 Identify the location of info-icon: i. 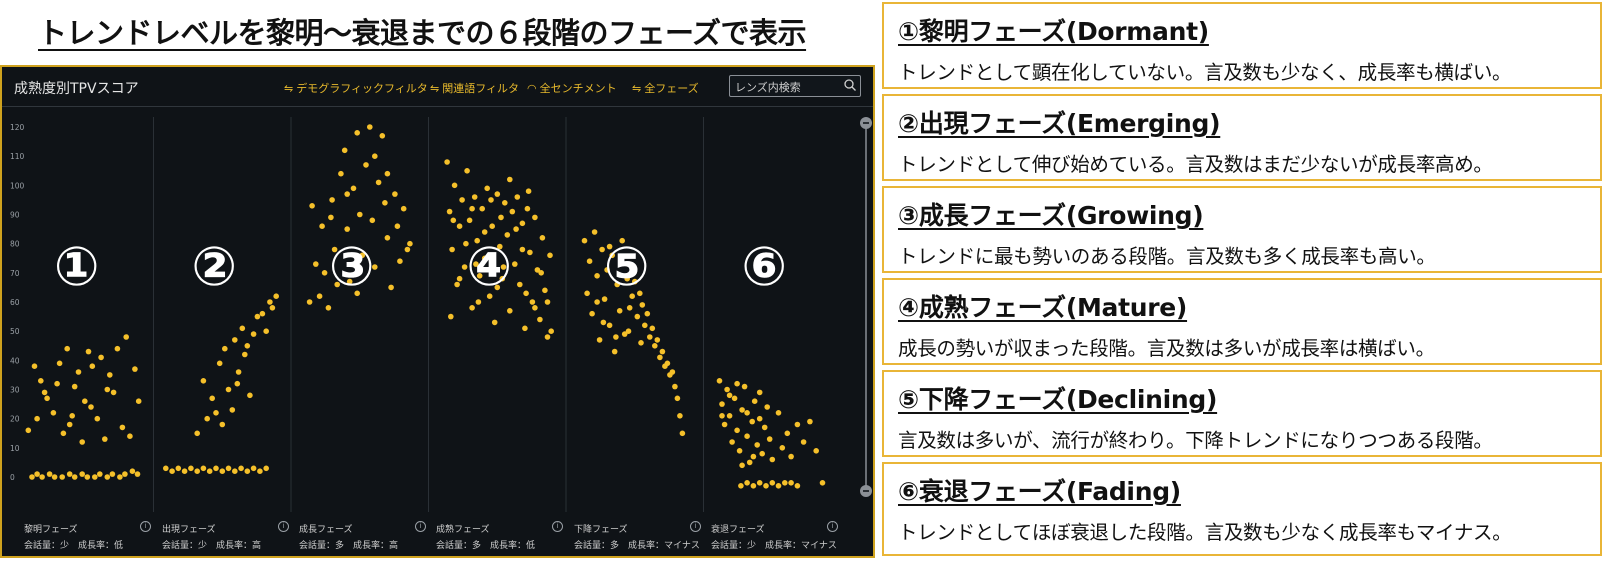
(557, 526).